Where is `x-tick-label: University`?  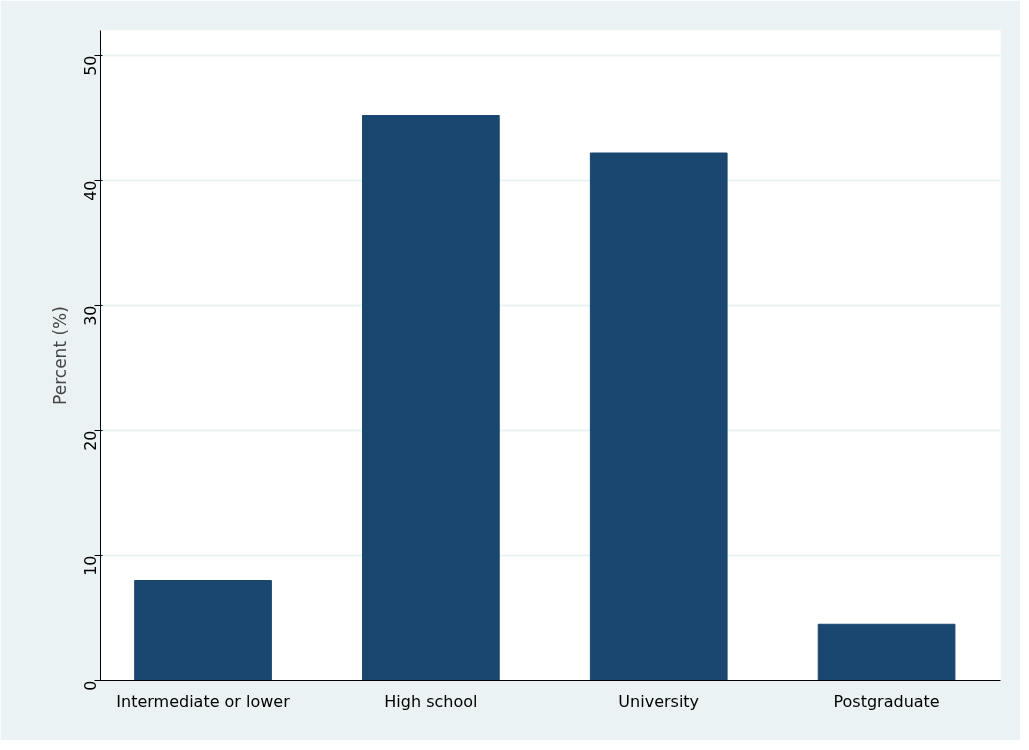
x-tick-label: University is located at coordinates (659, 701).